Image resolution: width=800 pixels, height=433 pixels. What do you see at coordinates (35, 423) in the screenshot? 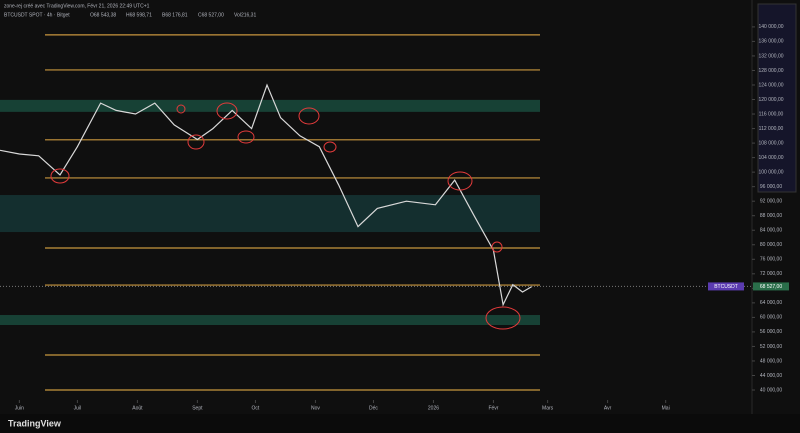
I see `brand: TradingView` at bounding box center [35, 423].